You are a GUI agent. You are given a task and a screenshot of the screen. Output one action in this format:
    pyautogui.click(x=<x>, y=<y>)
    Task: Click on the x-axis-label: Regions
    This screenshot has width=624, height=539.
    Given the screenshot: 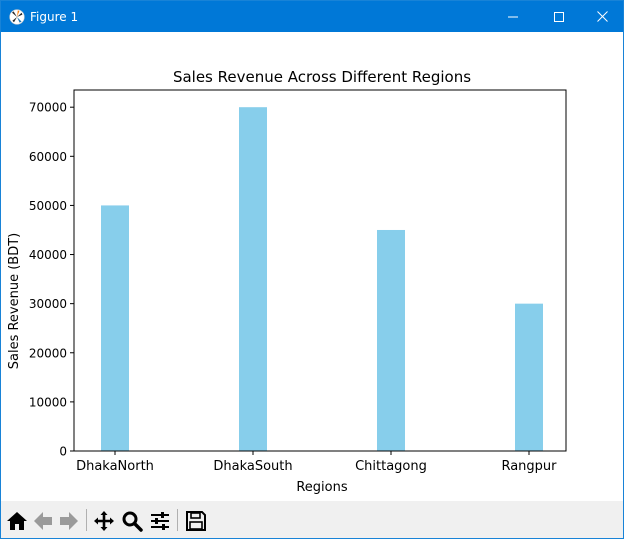 What is the action you would take?
    pyautogui.click(x=322, y=487)
    